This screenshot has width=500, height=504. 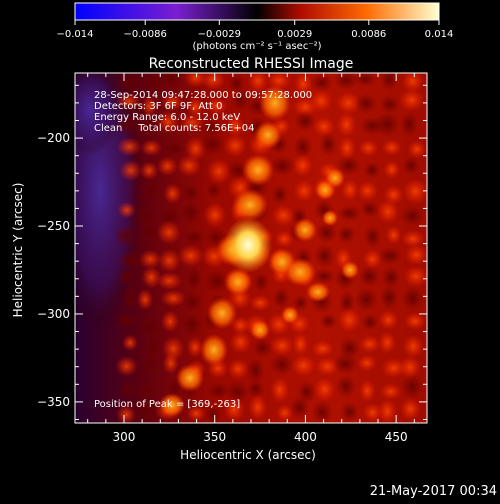 What do you see at coordinates (219, 34) in the screenshot?
I see `colorbar-tick-label: −0.0029` at bounding box center [219, 34].